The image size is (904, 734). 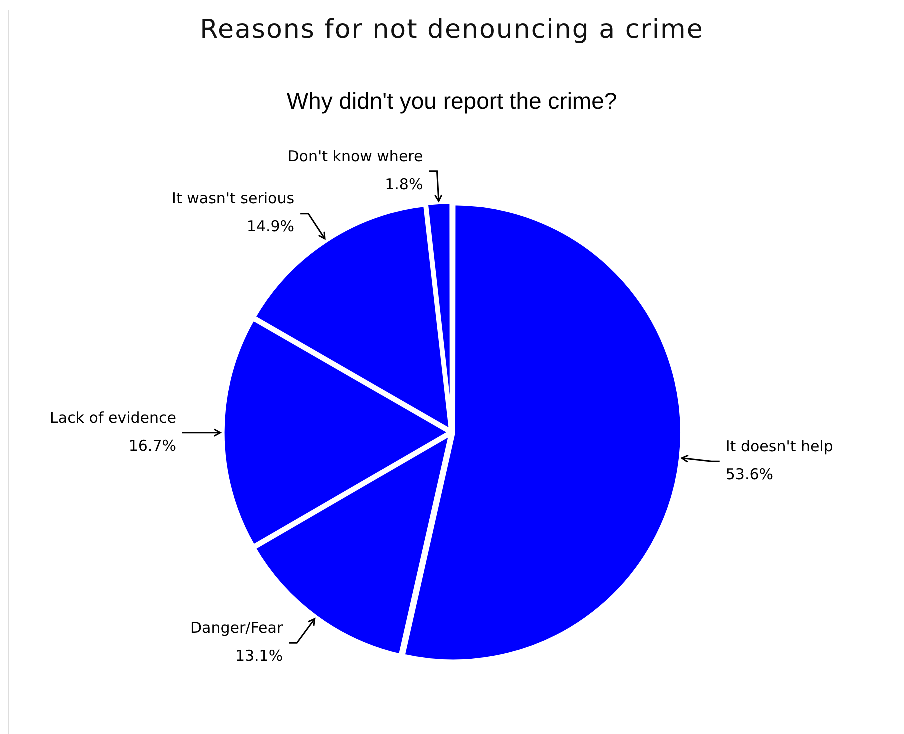 I want to click on slice-label: Danger/Fear, so click(x=237, y=628).